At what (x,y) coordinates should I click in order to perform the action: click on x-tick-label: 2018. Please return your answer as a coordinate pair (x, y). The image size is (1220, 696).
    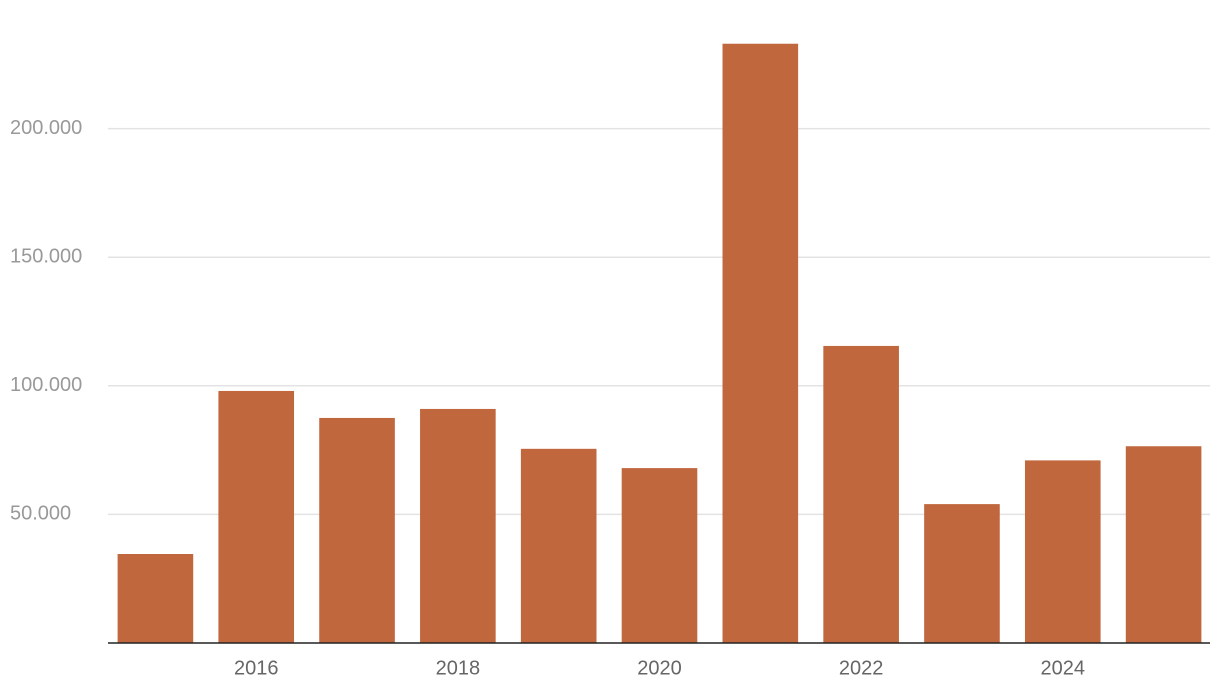
    Looking at the image, I should click on (458, 668).